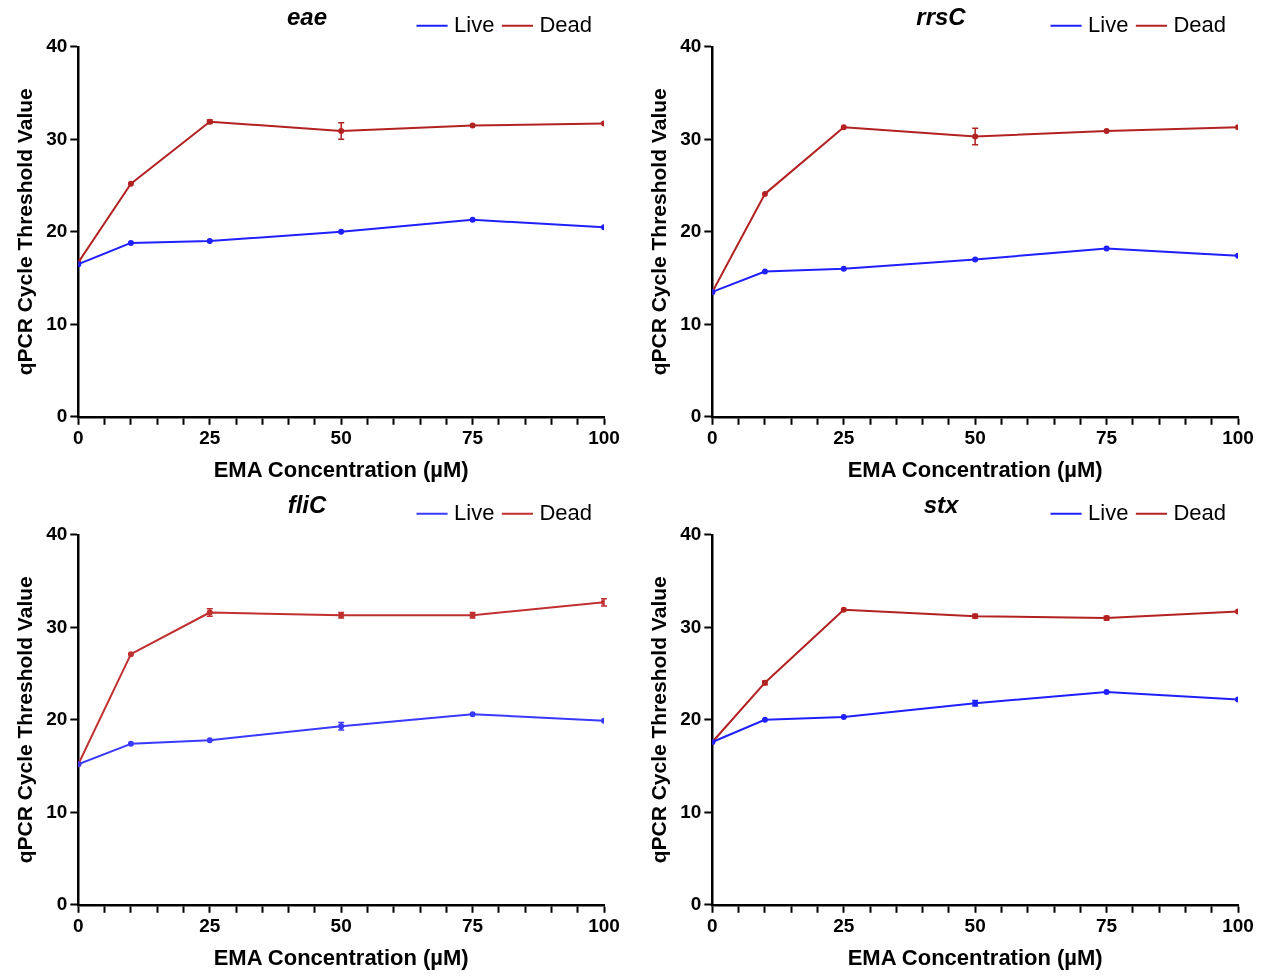 The image size is (1268, 977). Describe the element at coordinates (307, 505) in the screenshot. I see `chart-title: fliC` at that location.